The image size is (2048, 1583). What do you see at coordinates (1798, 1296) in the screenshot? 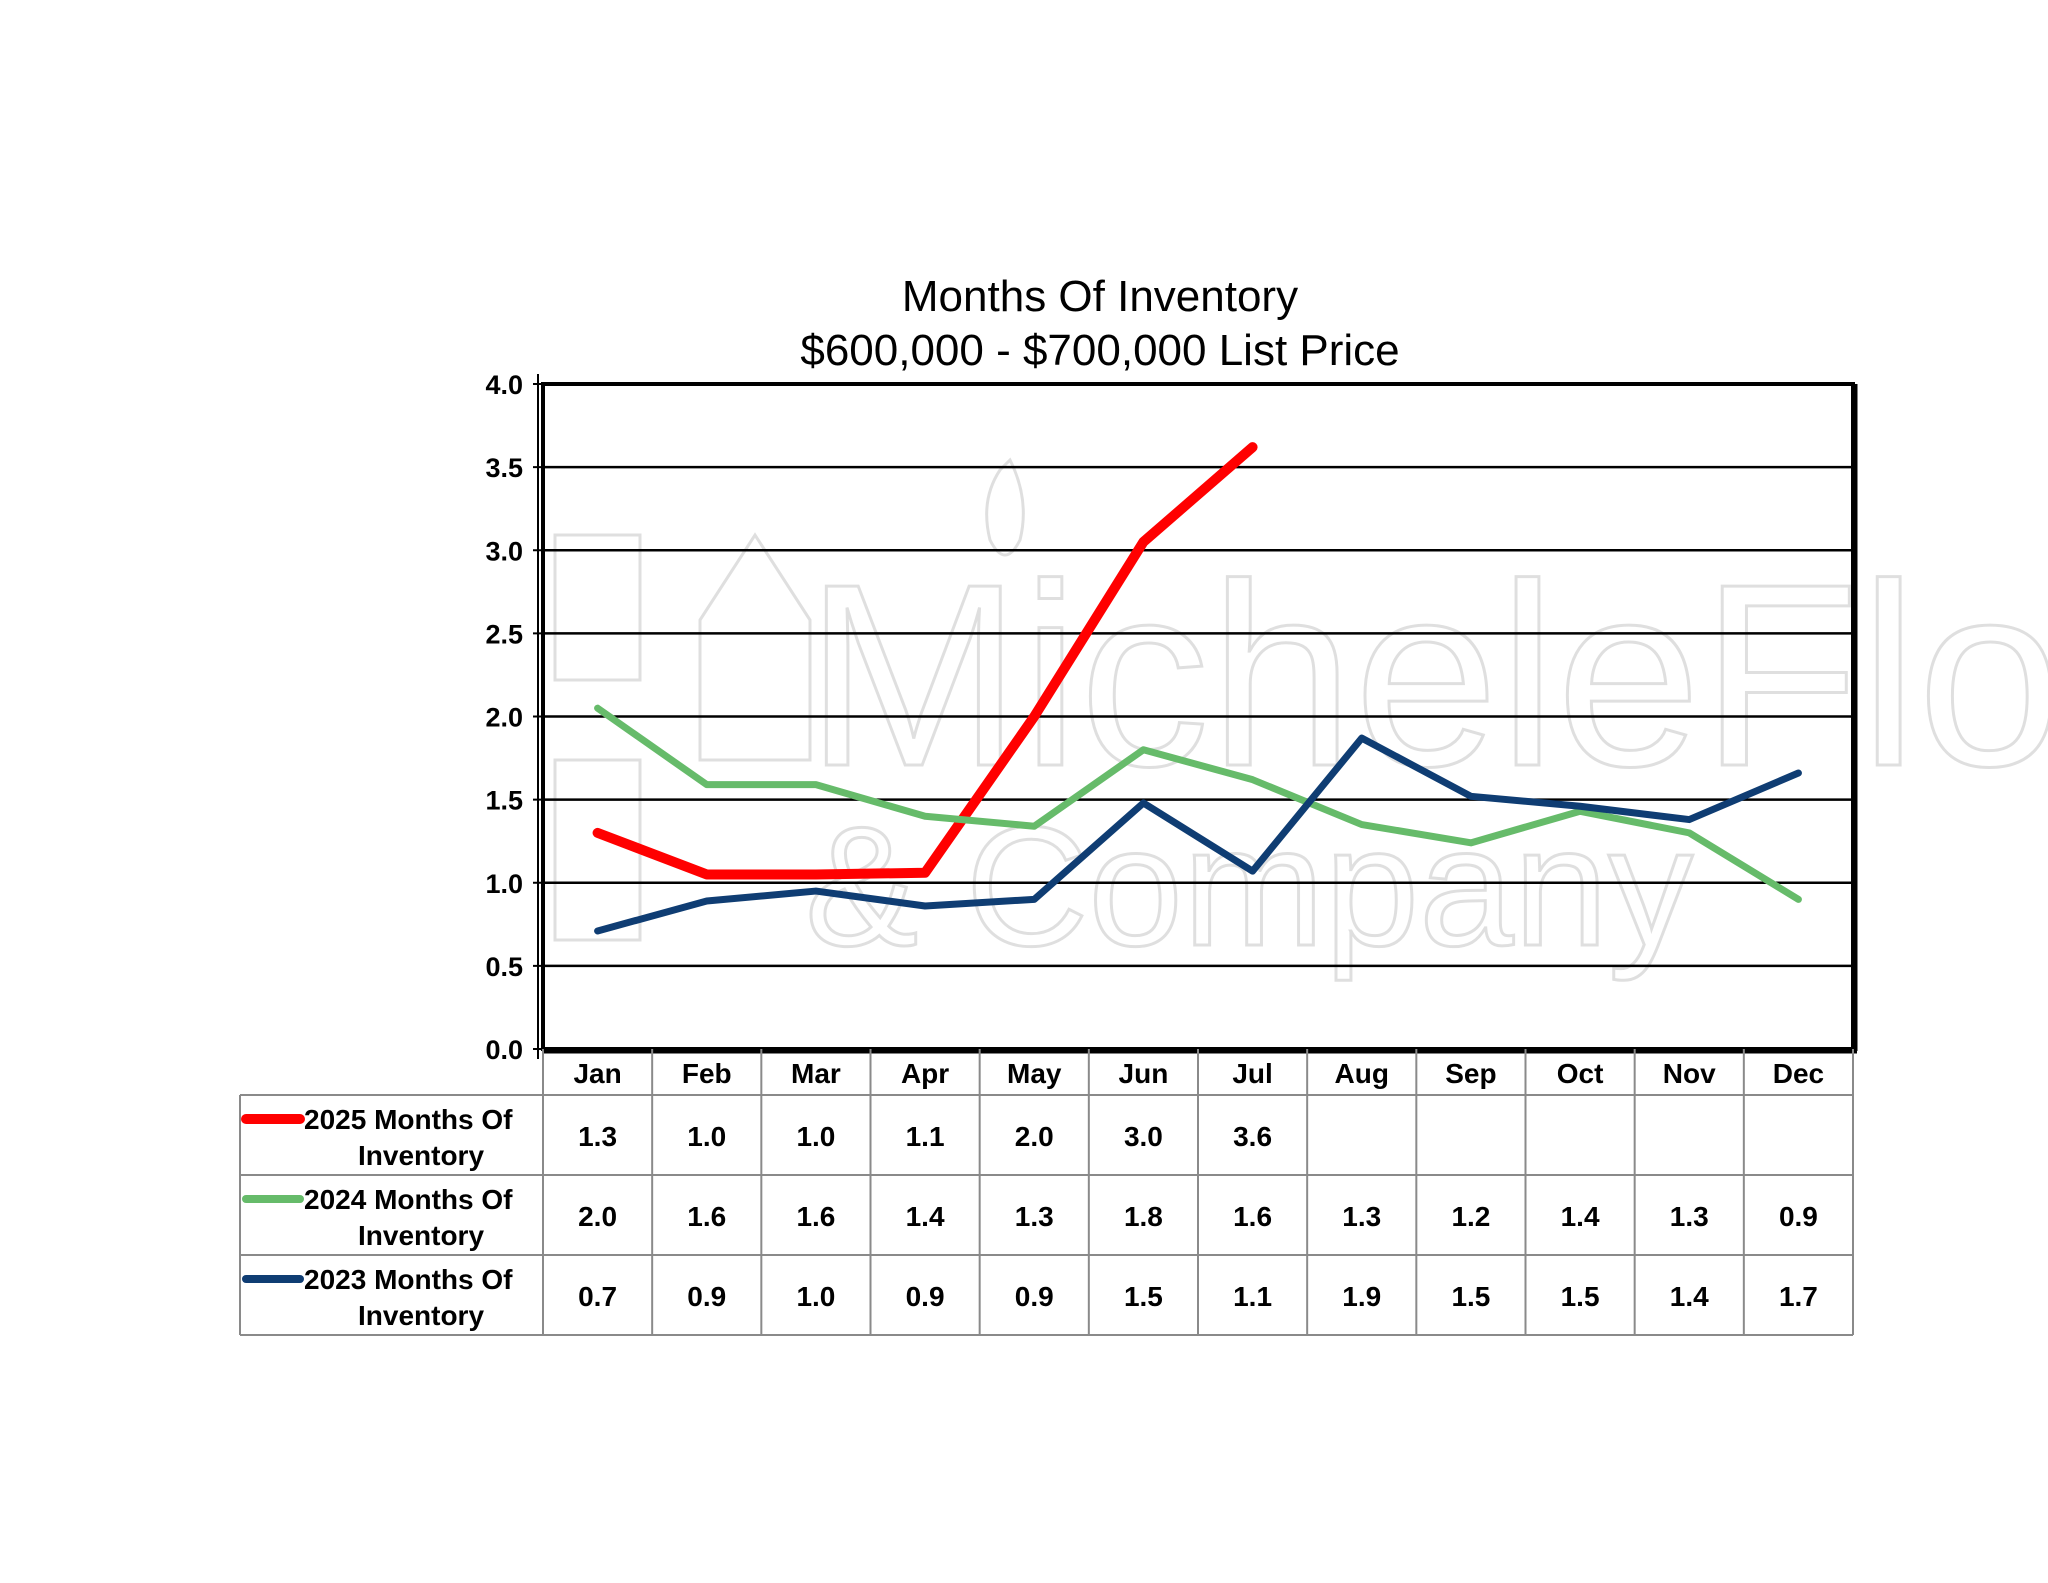
I see `data-label: 1.7` at bounding box center [1798, 1296].